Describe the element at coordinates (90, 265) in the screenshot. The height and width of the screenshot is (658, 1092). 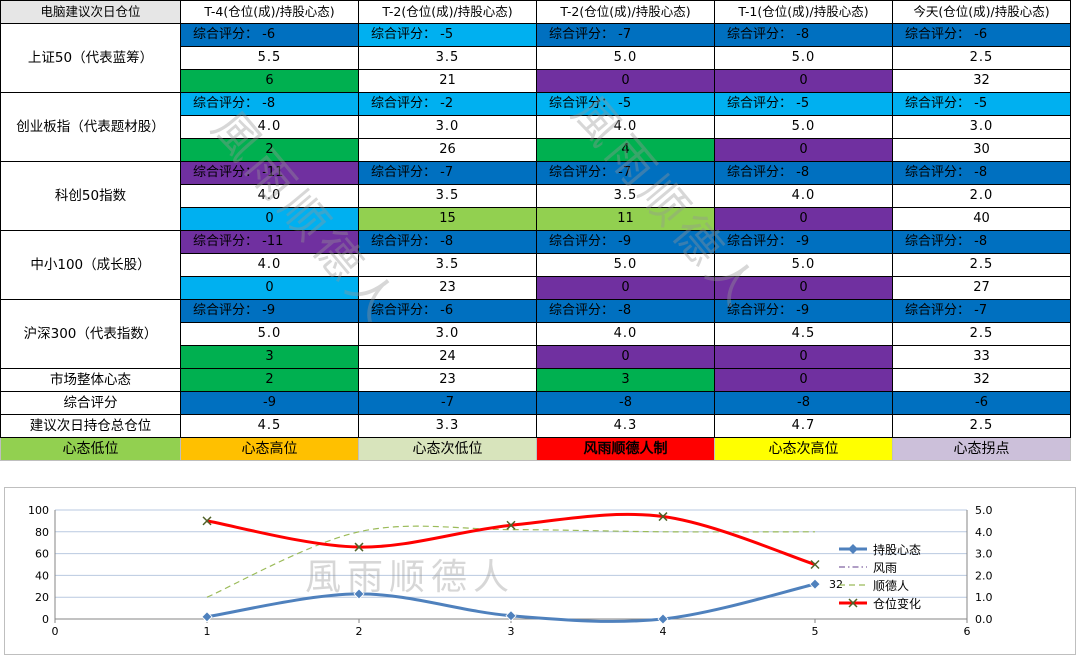
I see `index-name-cell: 中小100（成长股）` at that location.